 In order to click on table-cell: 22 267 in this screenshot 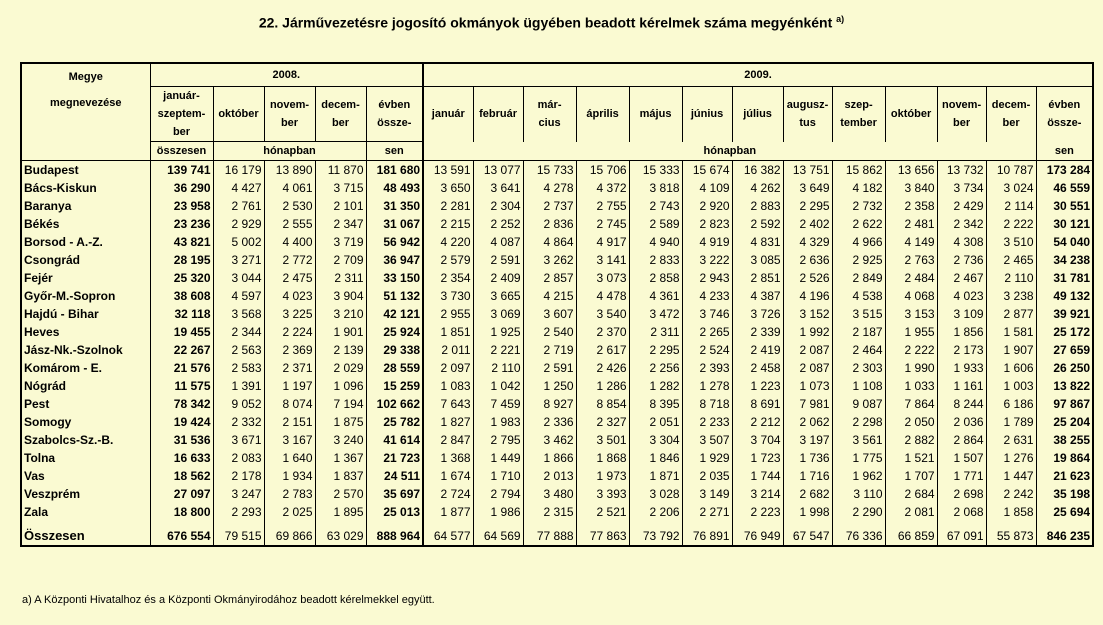, I will do `click(181, 350)`.